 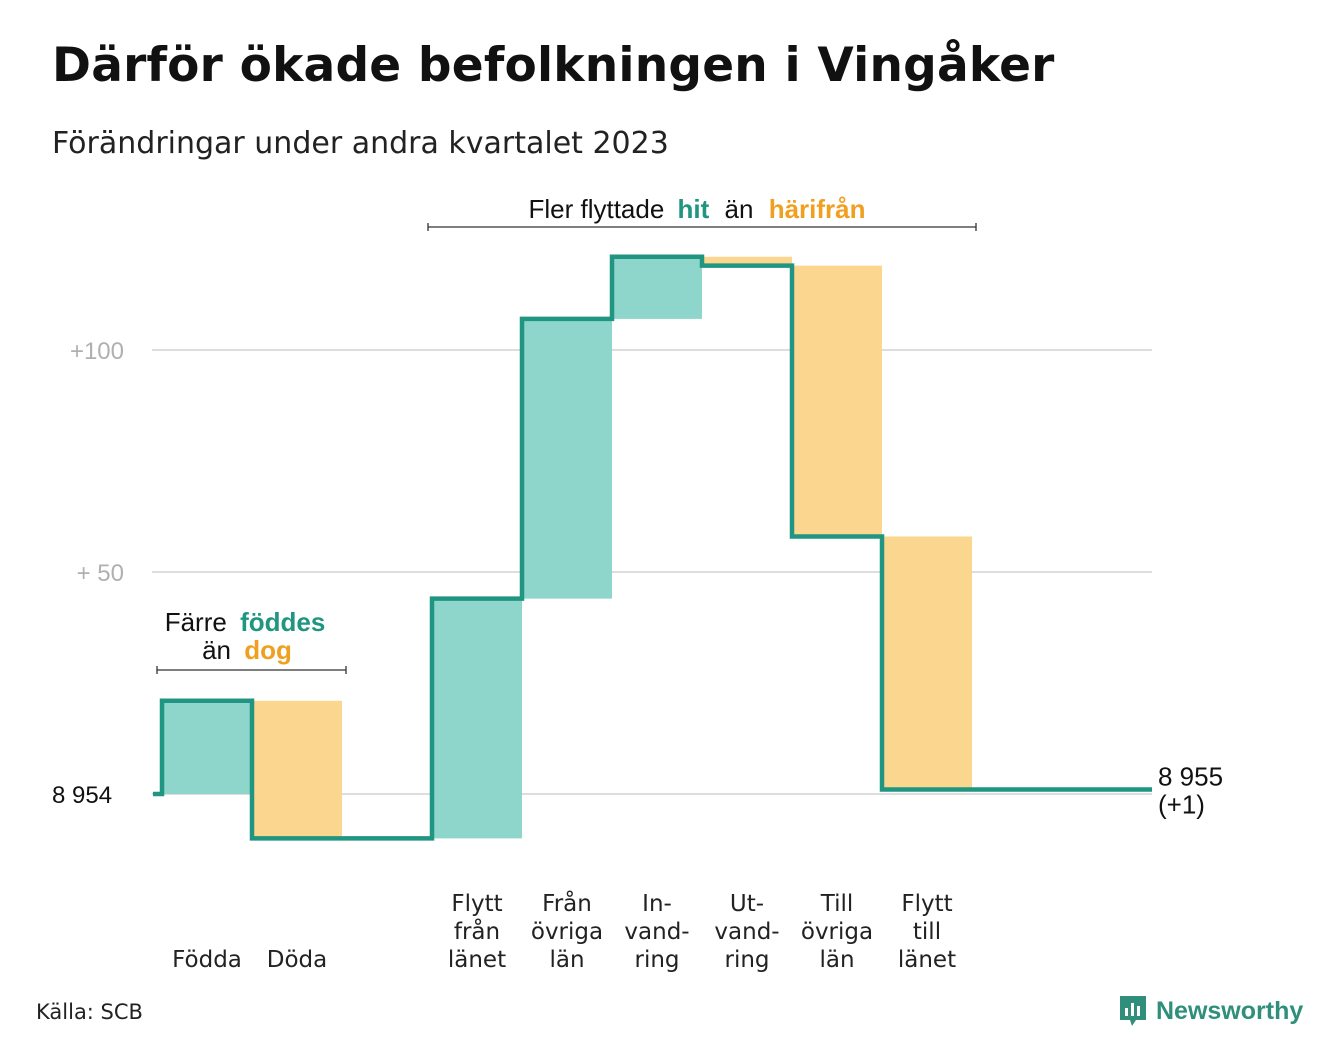 I want to click on migration-annotation-a: Fler flyttade, so click(x=596, y=209).